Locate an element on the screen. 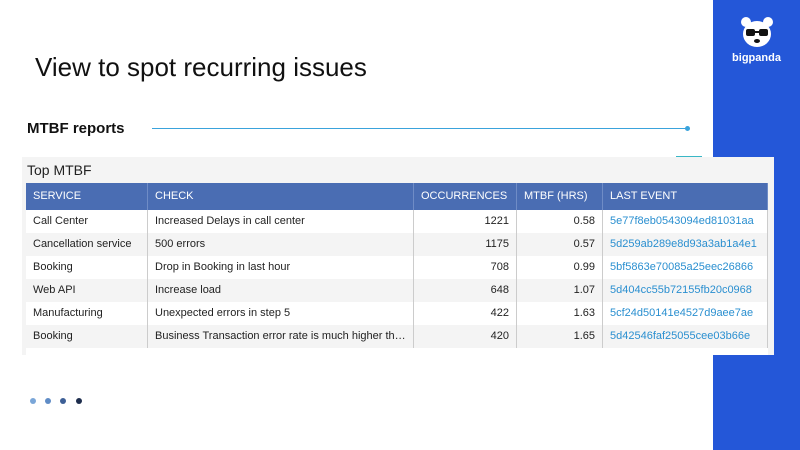 This screenshot has width=800, height=450. occurrences: 648 is located at coordinates (465, 290).